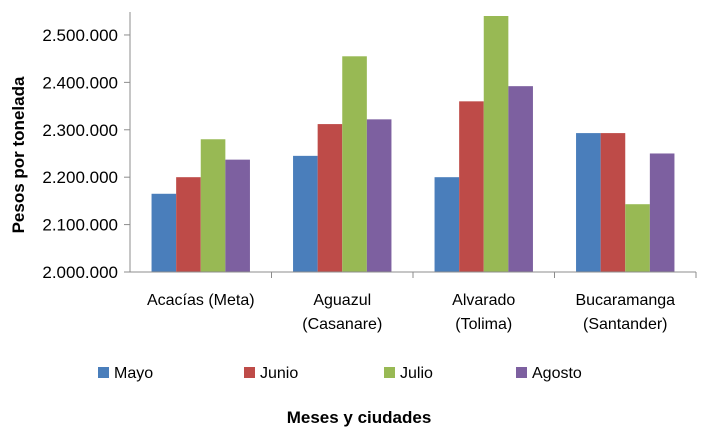  I want to click on y-tick-label: 2.200.000, so click(80, 177).